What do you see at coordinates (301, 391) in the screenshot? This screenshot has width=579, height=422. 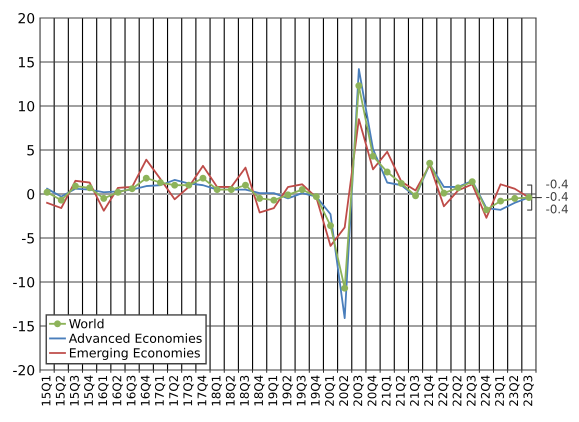 I see `x-tick-label: 19Q3` at bounding box center [301, 391].